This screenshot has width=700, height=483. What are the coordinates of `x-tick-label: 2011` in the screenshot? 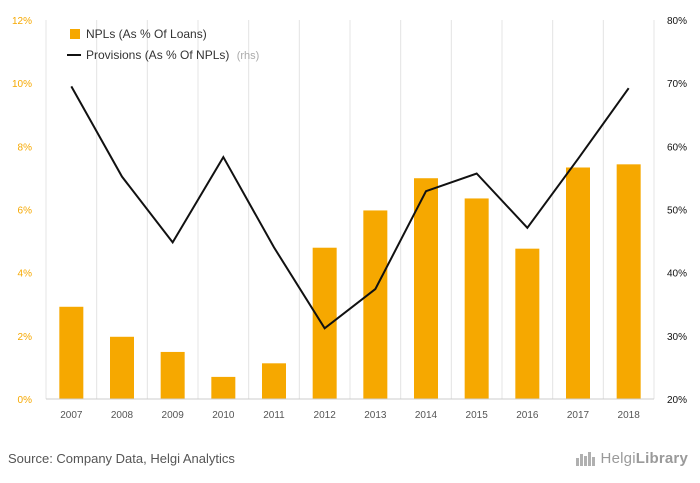 It's located at (274, 415).